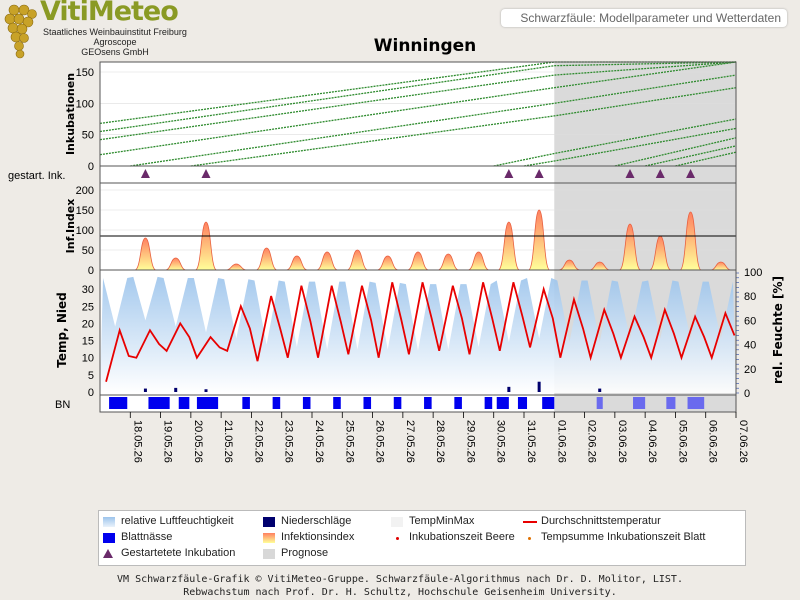 This screenshot has width=800, height=600. Describe the element at coordinates (601, 521) in the screenshot. I see `legend-label: Durchschnittstemperatur` at that location.